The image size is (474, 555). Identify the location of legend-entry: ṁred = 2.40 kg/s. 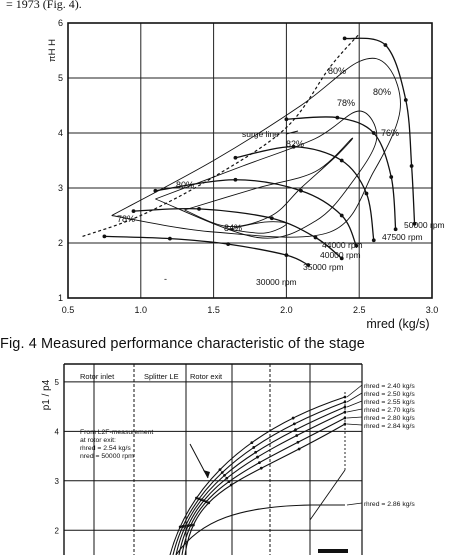
(389, 386).